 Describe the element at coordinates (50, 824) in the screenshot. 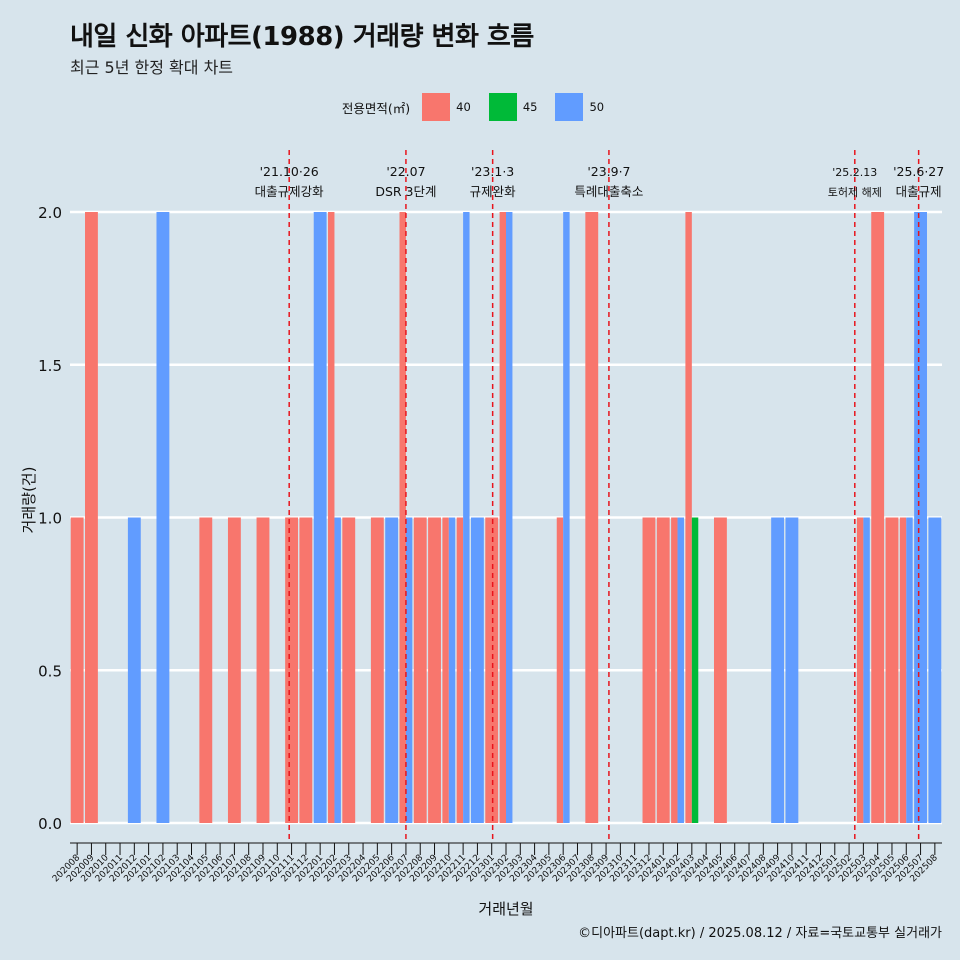

I see `y-tick-label: 0.0` at that location.